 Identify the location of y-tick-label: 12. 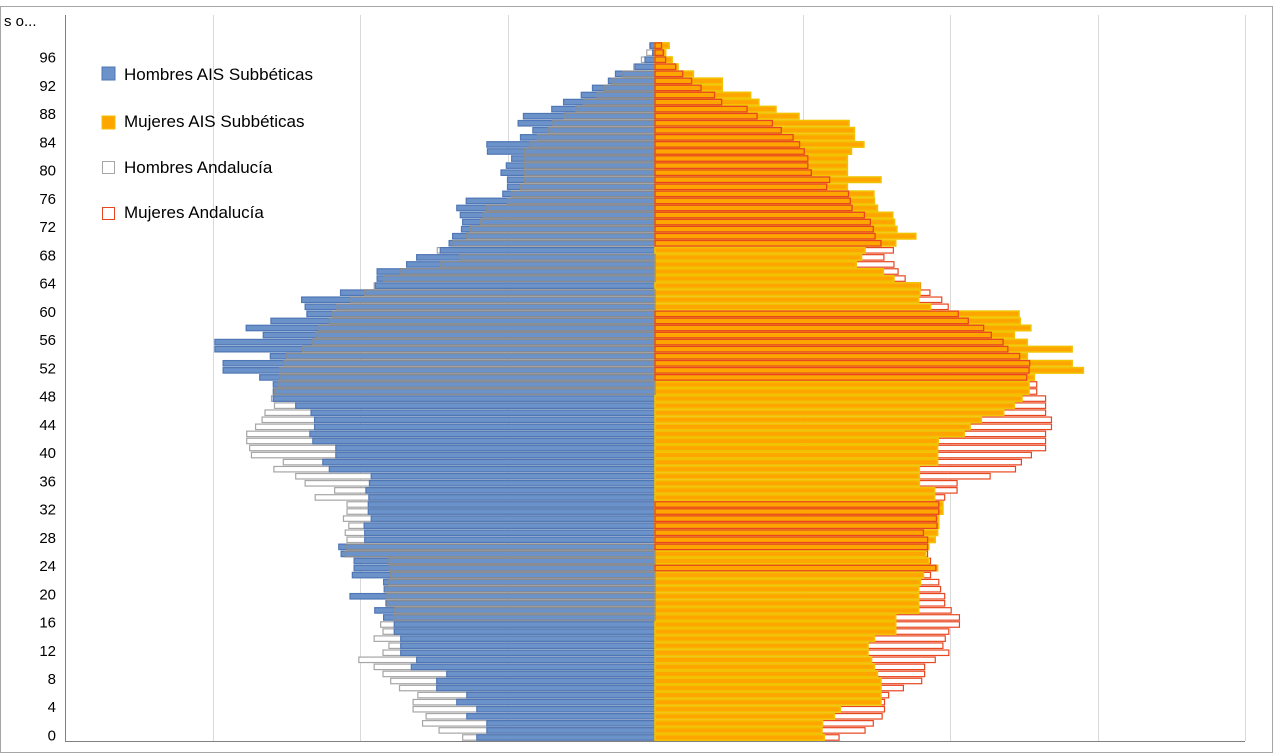
(47, 651).